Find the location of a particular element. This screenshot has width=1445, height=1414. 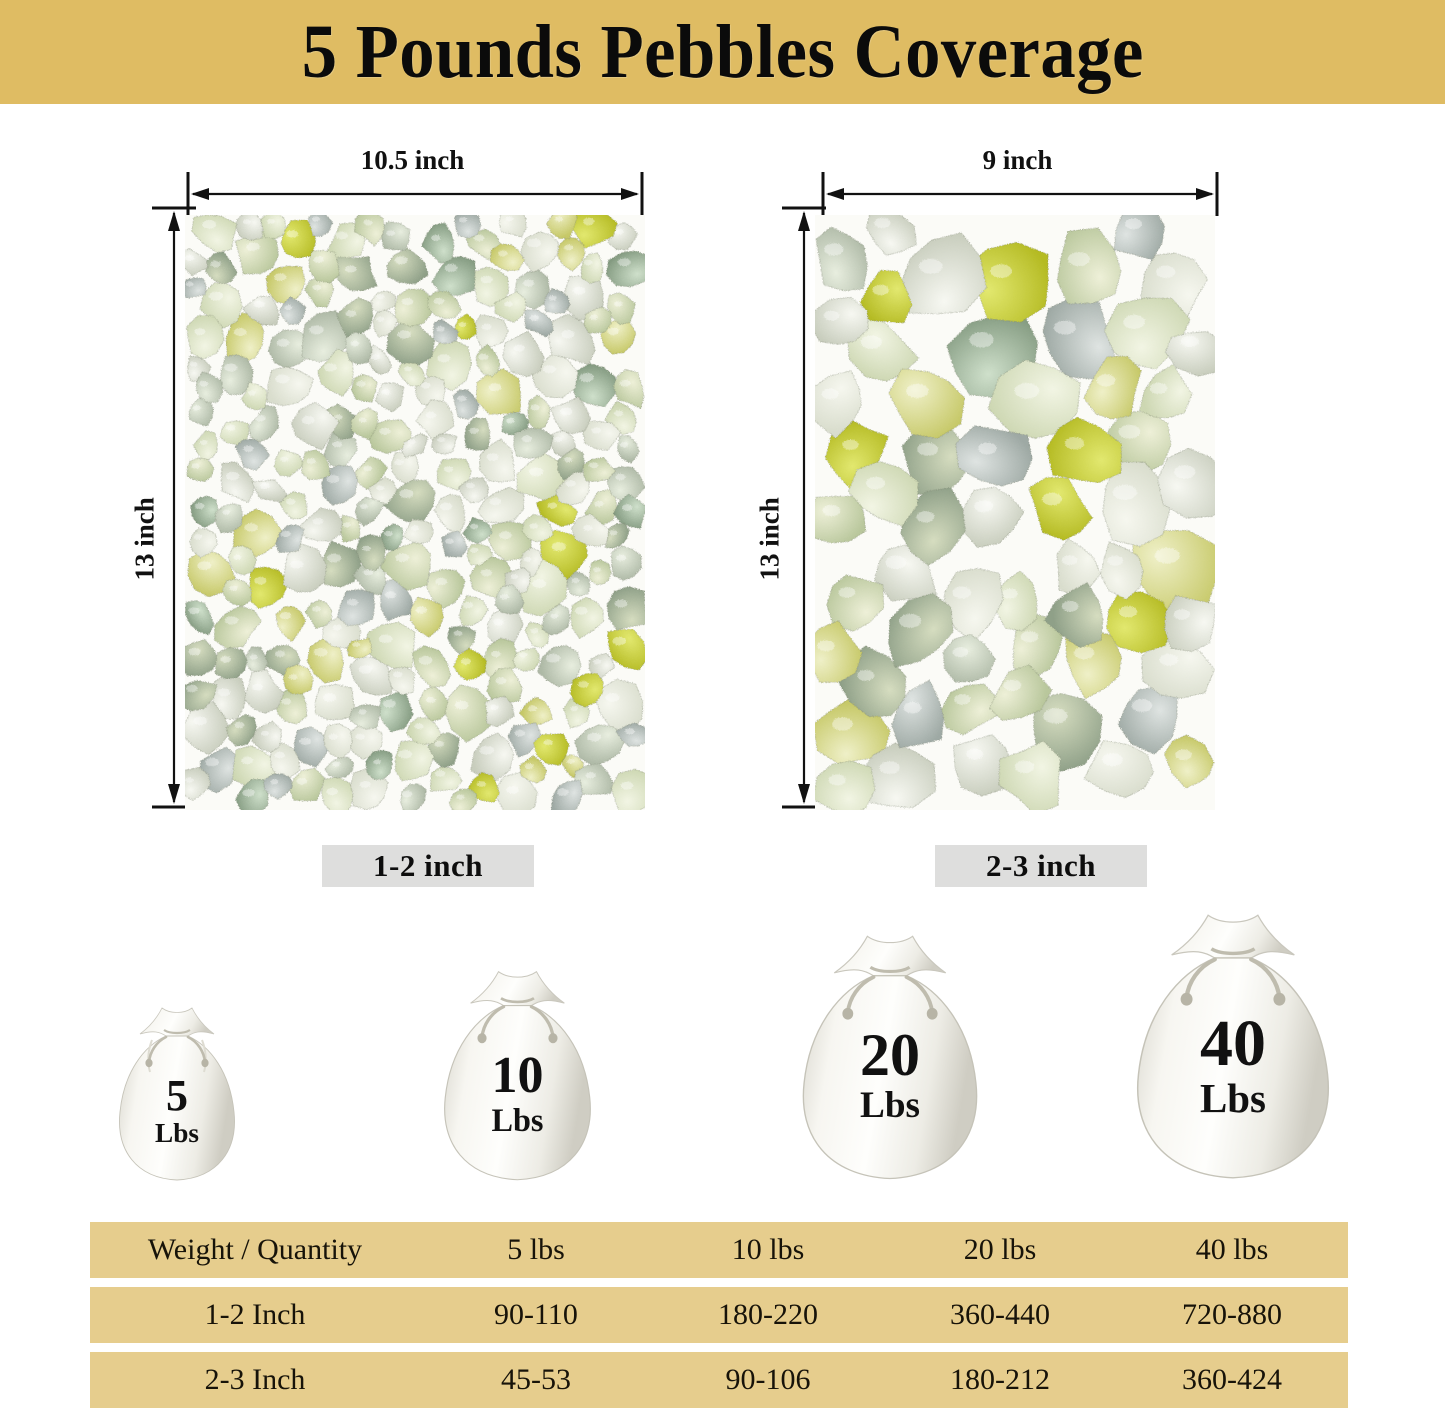

cell-1-2-inch-10lbs: 180-220 is located at coordinates (768, 1314).